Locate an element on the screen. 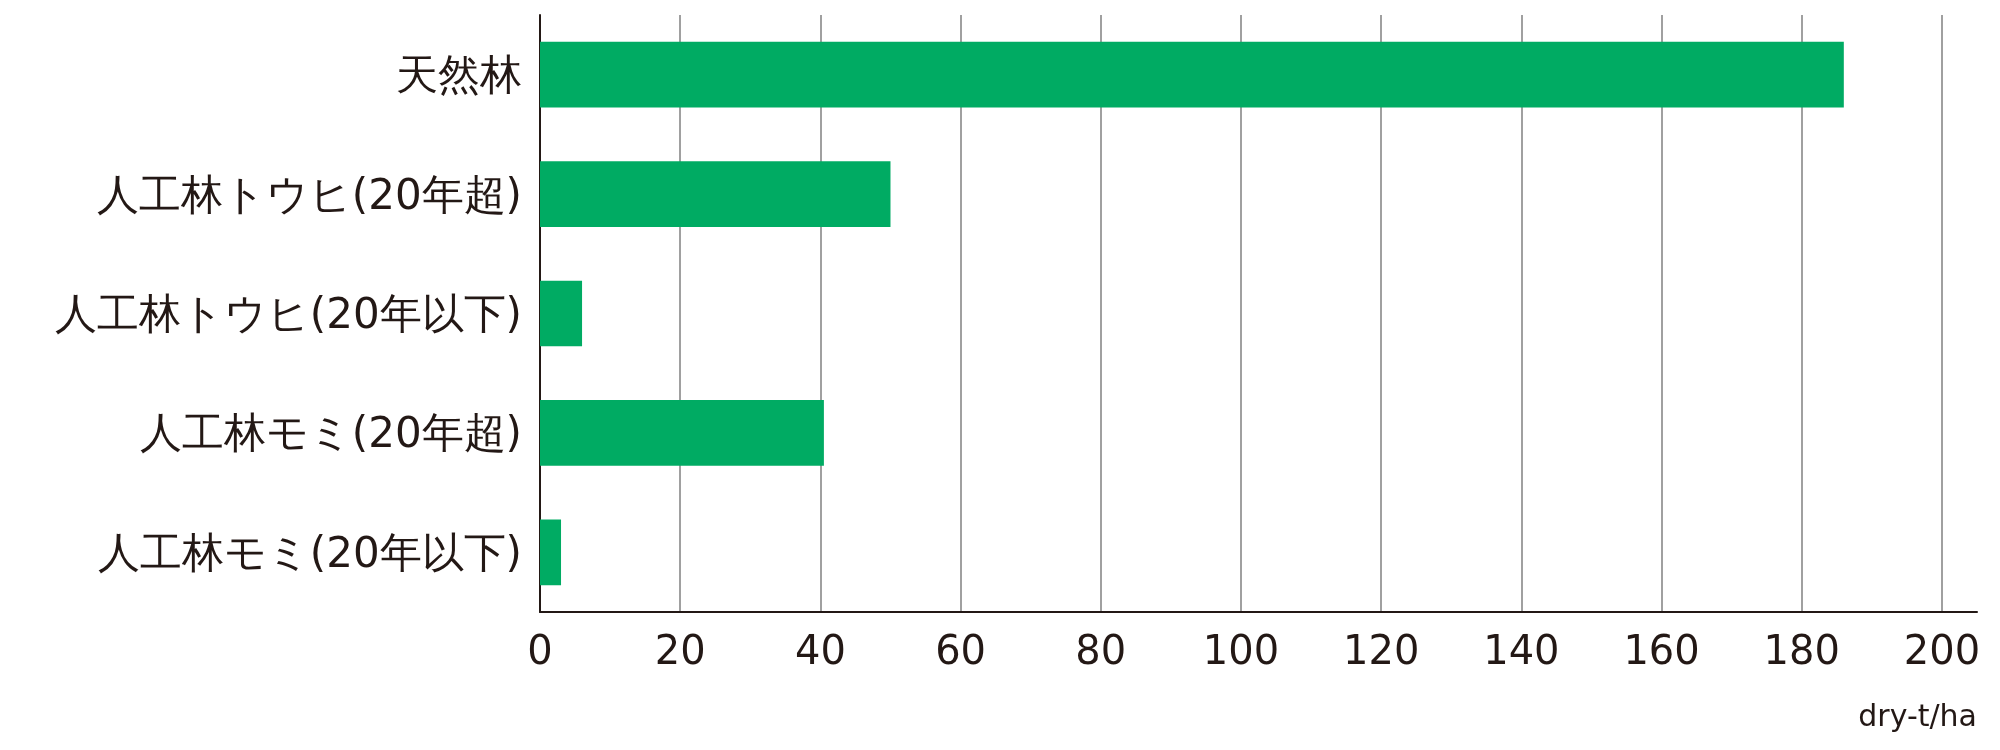 The height and width of the screenshot is (750, 2000). x-tick-label: 180 is located at coordinates (1801, 650).